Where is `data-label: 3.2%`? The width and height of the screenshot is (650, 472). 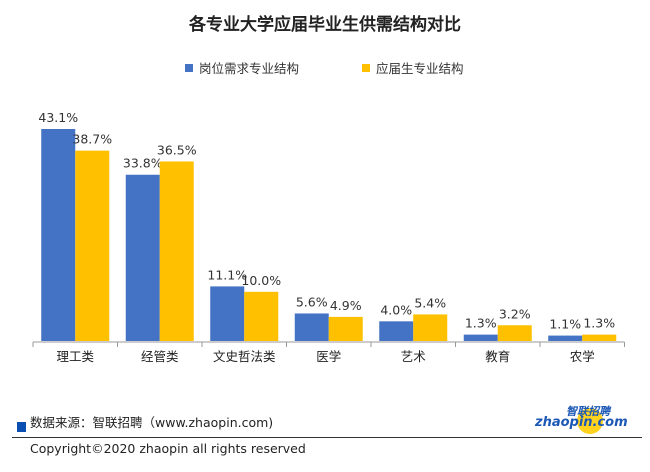 data-label: 3.2% is located at coordinates (515, 313).